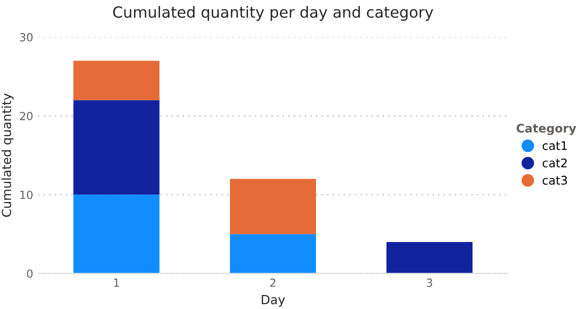  I want to click on y-tick-label: 10, so click(26, 195).